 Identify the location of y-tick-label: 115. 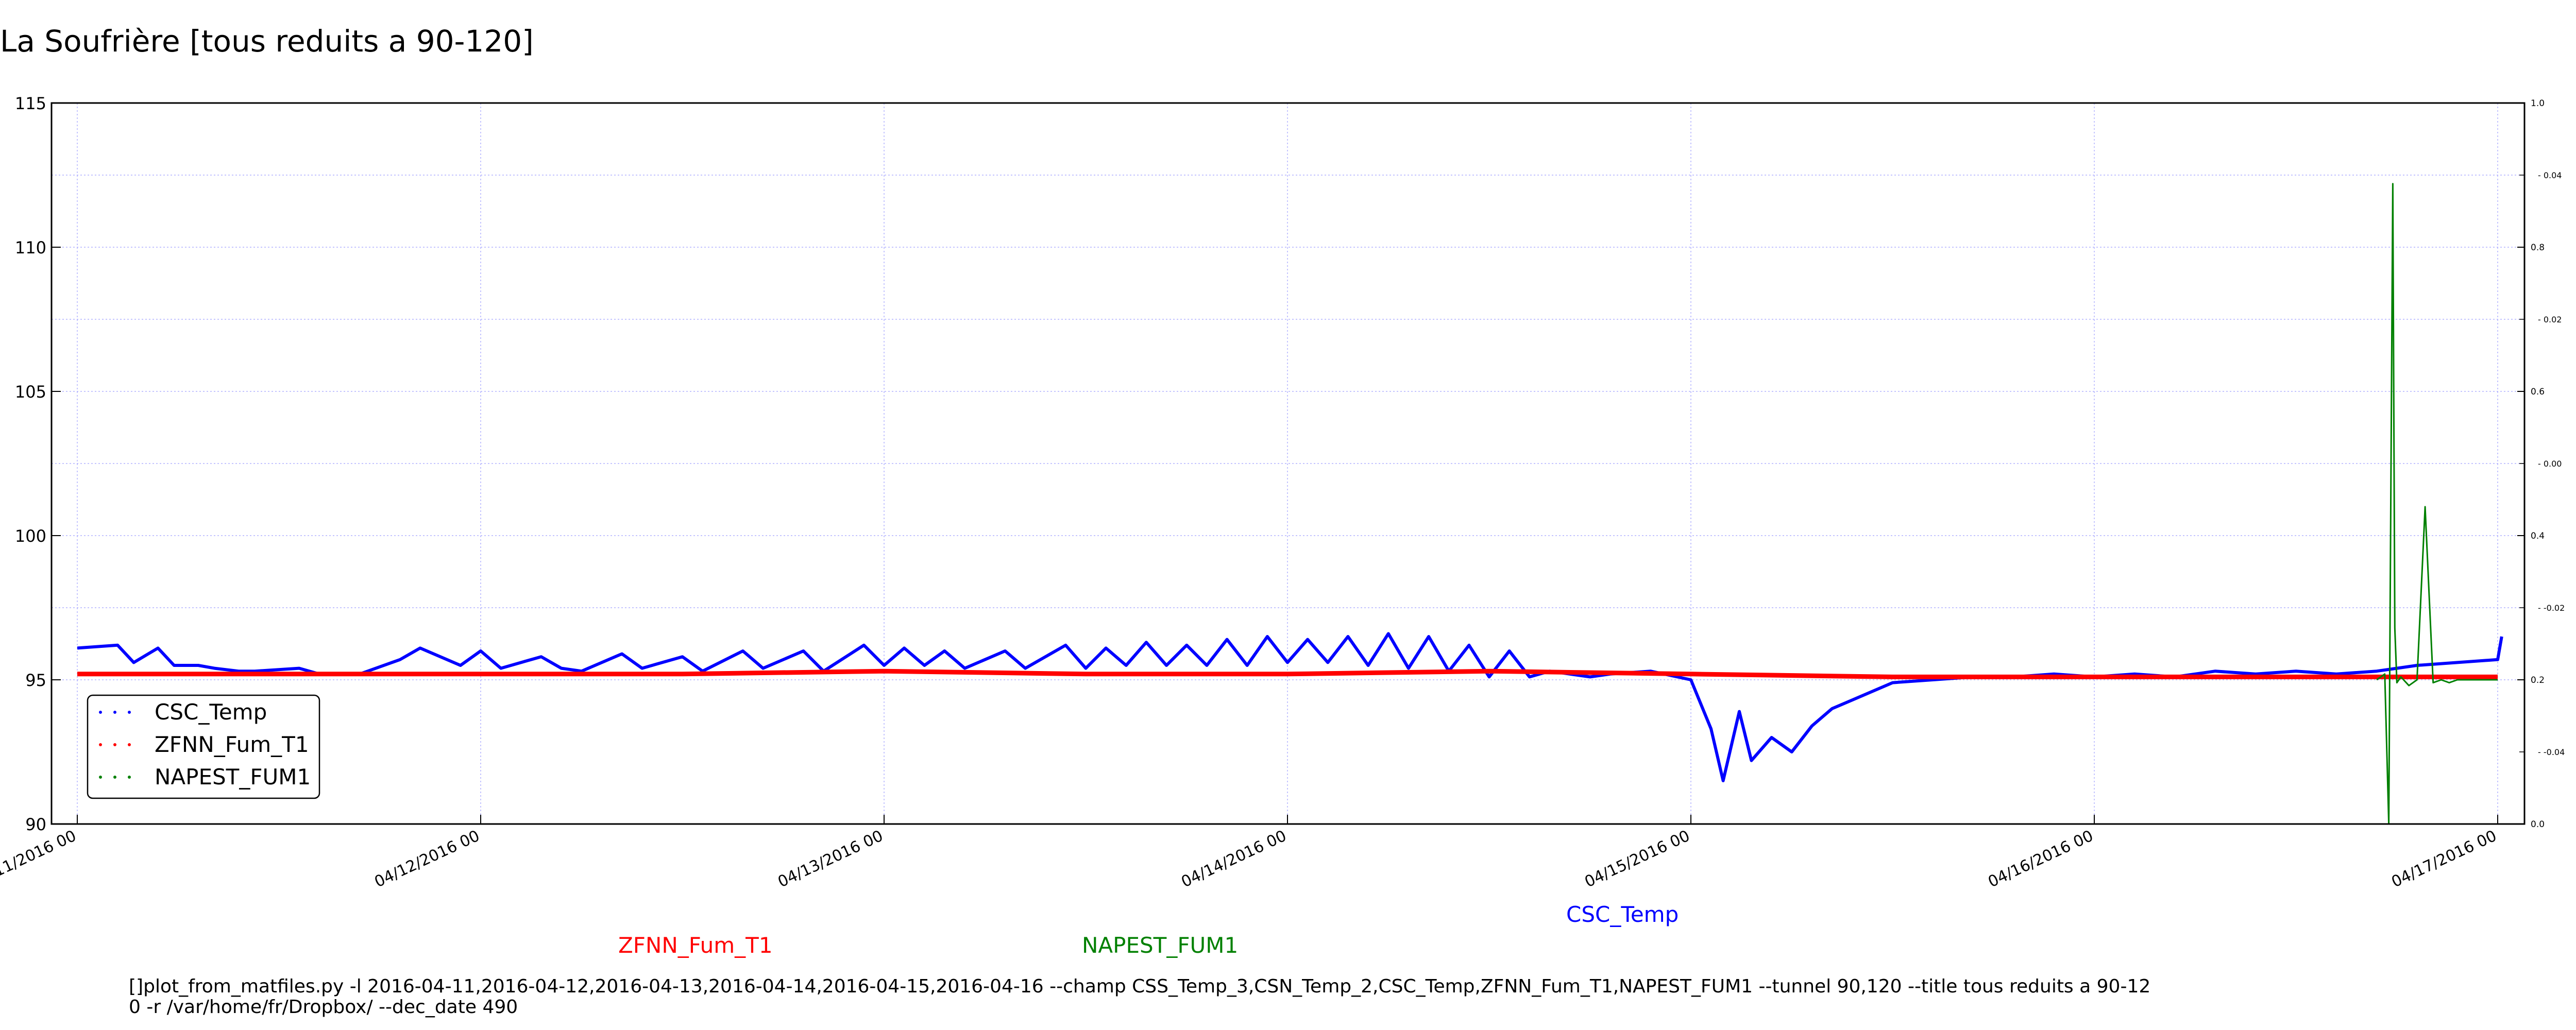
(30, 103).